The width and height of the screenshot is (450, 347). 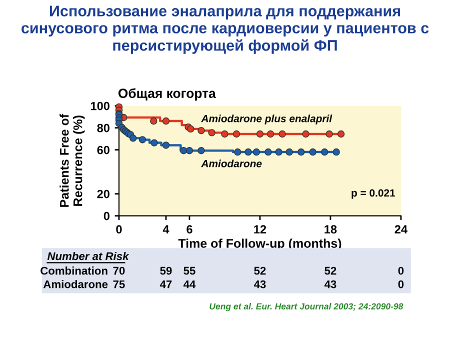 I want to click on chart-subtitle: Общая когорта, so click(x=167, y=94).